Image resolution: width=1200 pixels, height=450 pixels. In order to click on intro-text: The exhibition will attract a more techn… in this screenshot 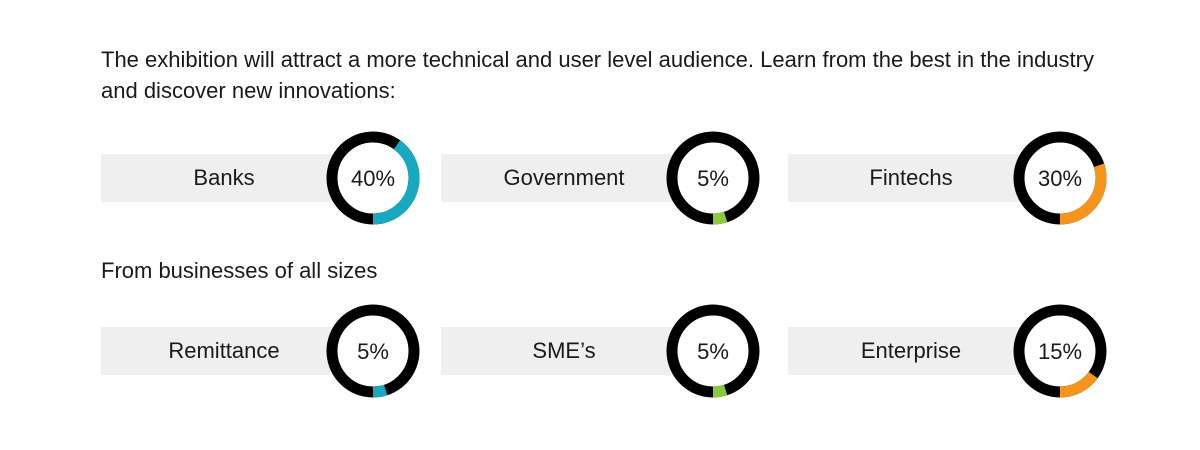, I will do `click(597, 75)`.